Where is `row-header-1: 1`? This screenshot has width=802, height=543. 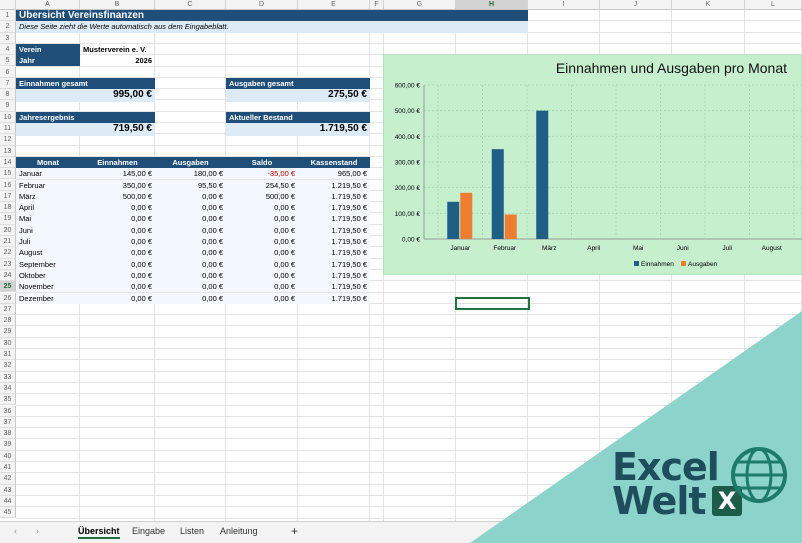
row-header-1: 1 is located at coordinates (8, 16).